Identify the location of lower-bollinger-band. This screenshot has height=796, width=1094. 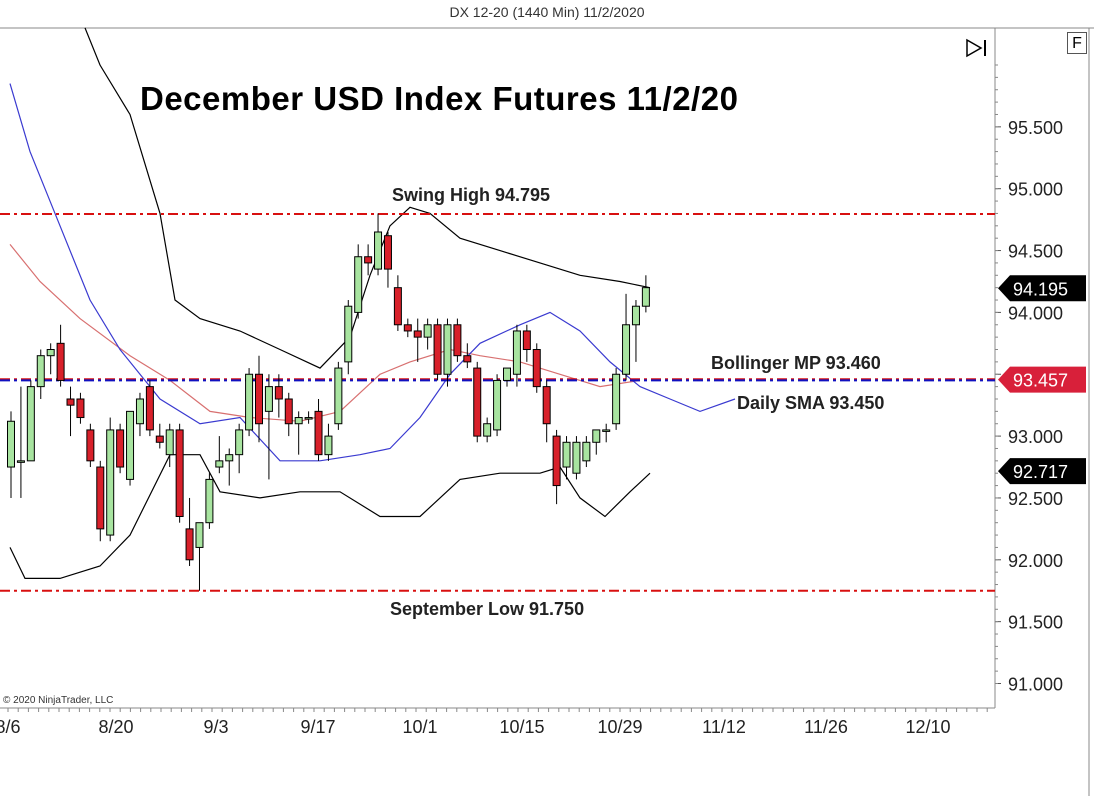
(330, 516).